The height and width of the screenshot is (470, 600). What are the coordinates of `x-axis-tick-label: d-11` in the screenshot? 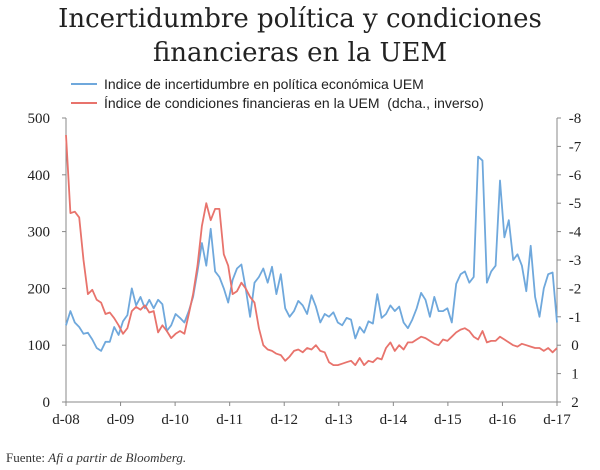 It's located at (229, 420).